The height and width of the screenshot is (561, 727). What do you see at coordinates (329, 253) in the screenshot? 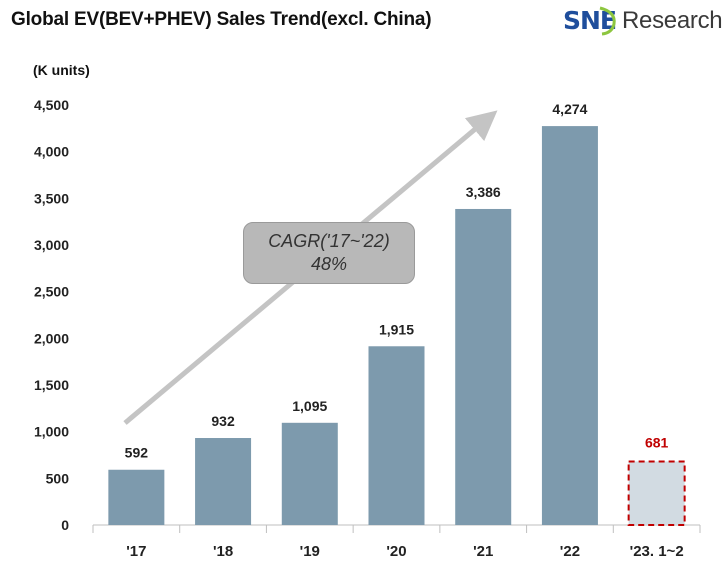
I see `cagr-annotation: CAGR('17~'22) 48%` at bounding box center [329, 253].